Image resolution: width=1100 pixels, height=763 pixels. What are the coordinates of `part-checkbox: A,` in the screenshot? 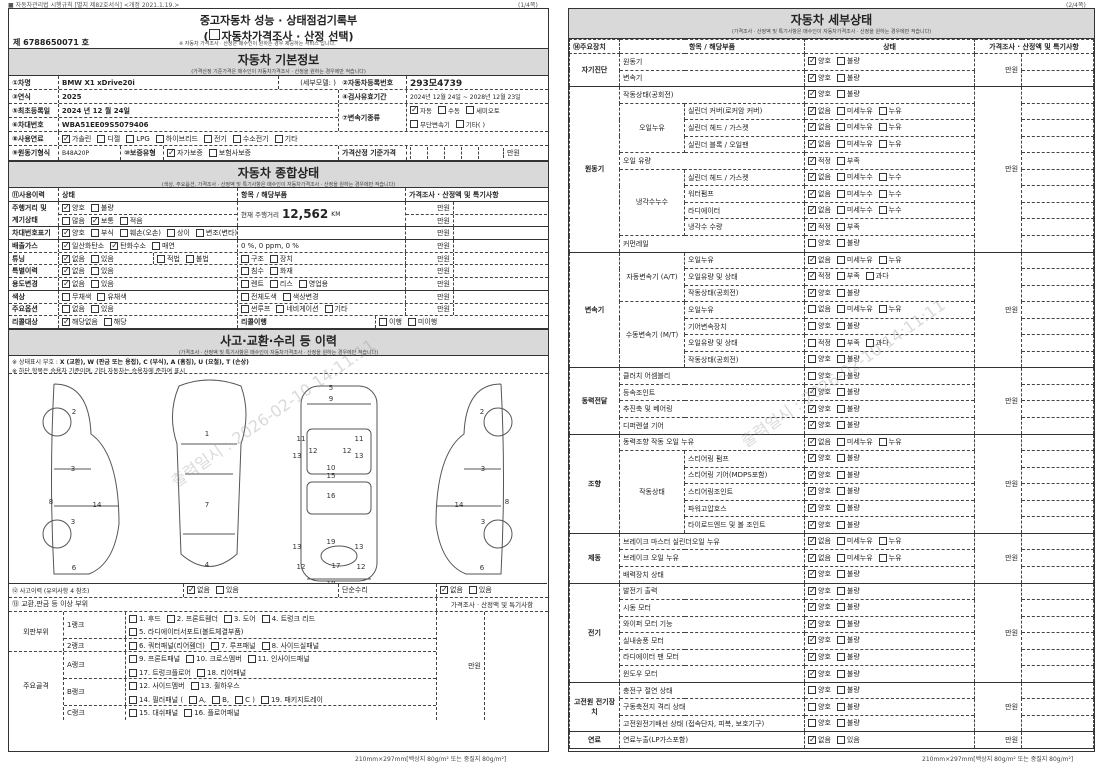 It's located at (197, 699).